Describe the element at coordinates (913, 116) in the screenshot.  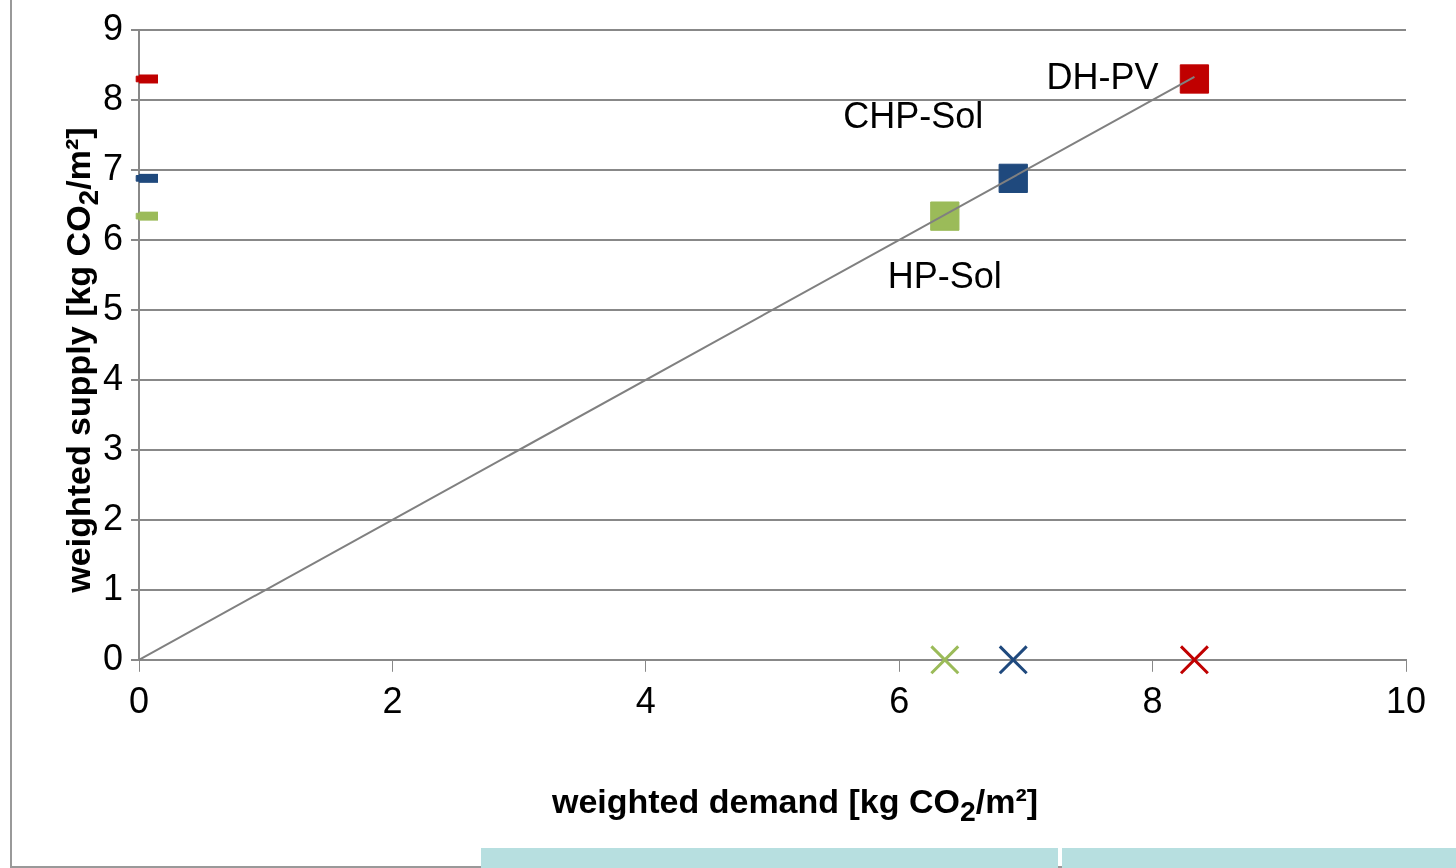
I see `series-label: CHP-Sol` at that location.